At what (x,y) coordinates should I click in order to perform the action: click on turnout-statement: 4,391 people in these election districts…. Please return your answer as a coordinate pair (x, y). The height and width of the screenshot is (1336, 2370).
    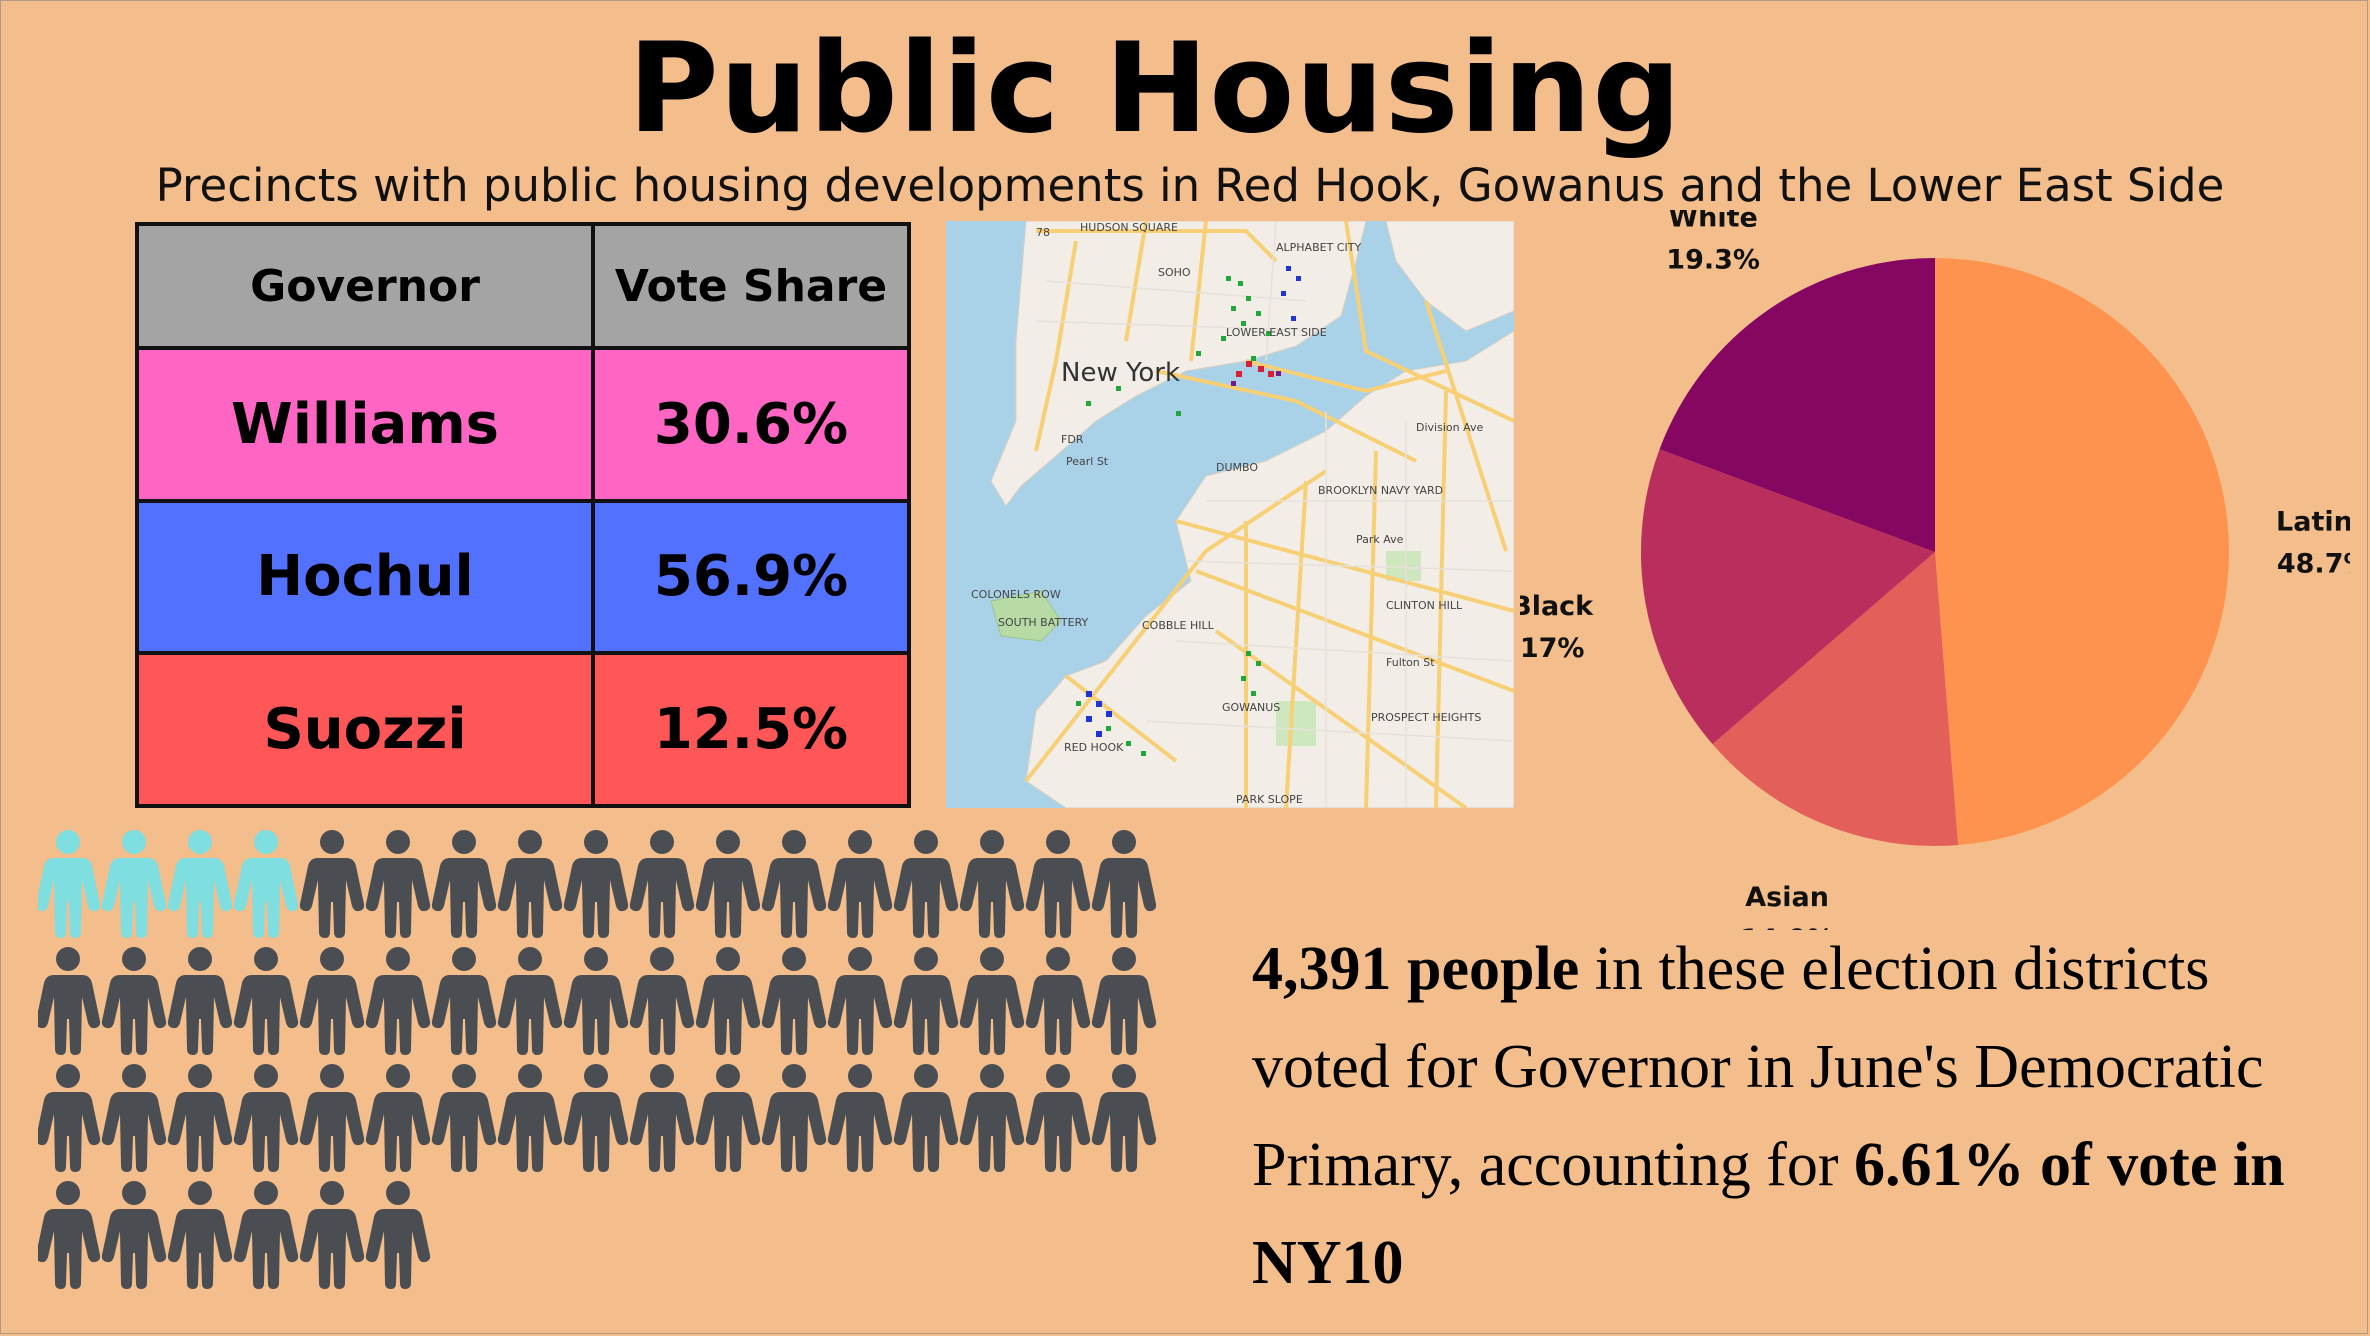
    Looking at the image, I should click on (1802, 1116).